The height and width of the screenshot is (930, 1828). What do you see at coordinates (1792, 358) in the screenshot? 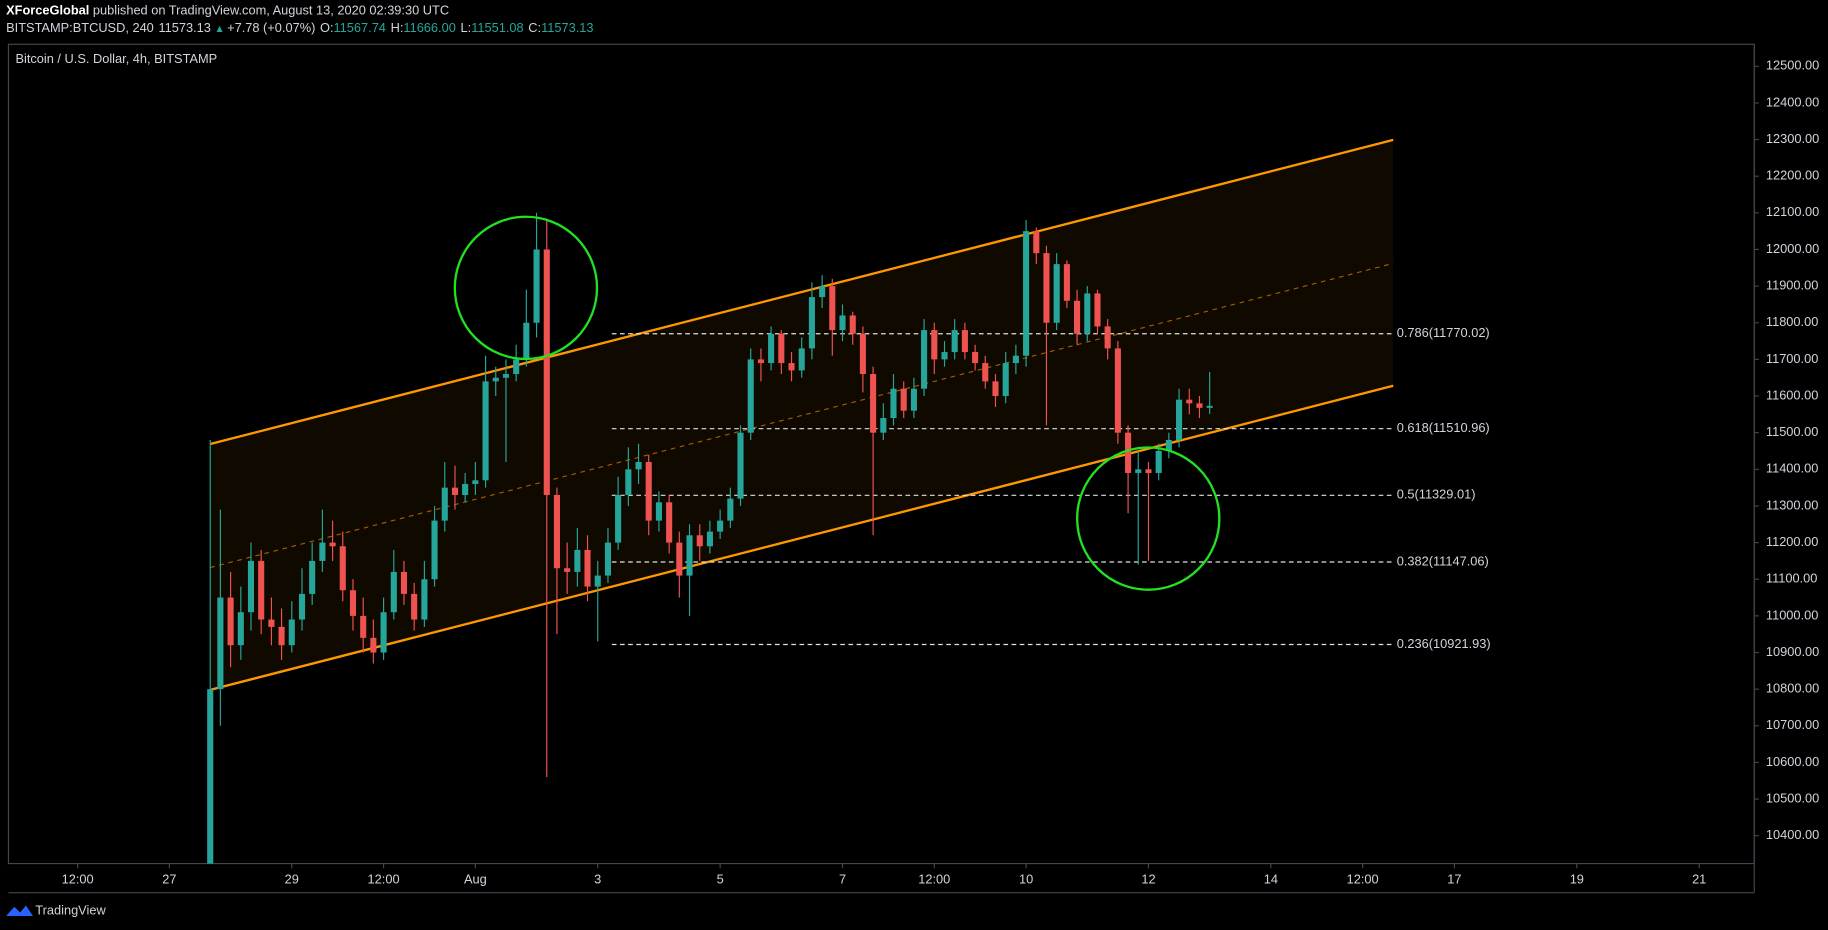
I see `y-tick-label: 11700.00` at bounding box center [1792, 358].